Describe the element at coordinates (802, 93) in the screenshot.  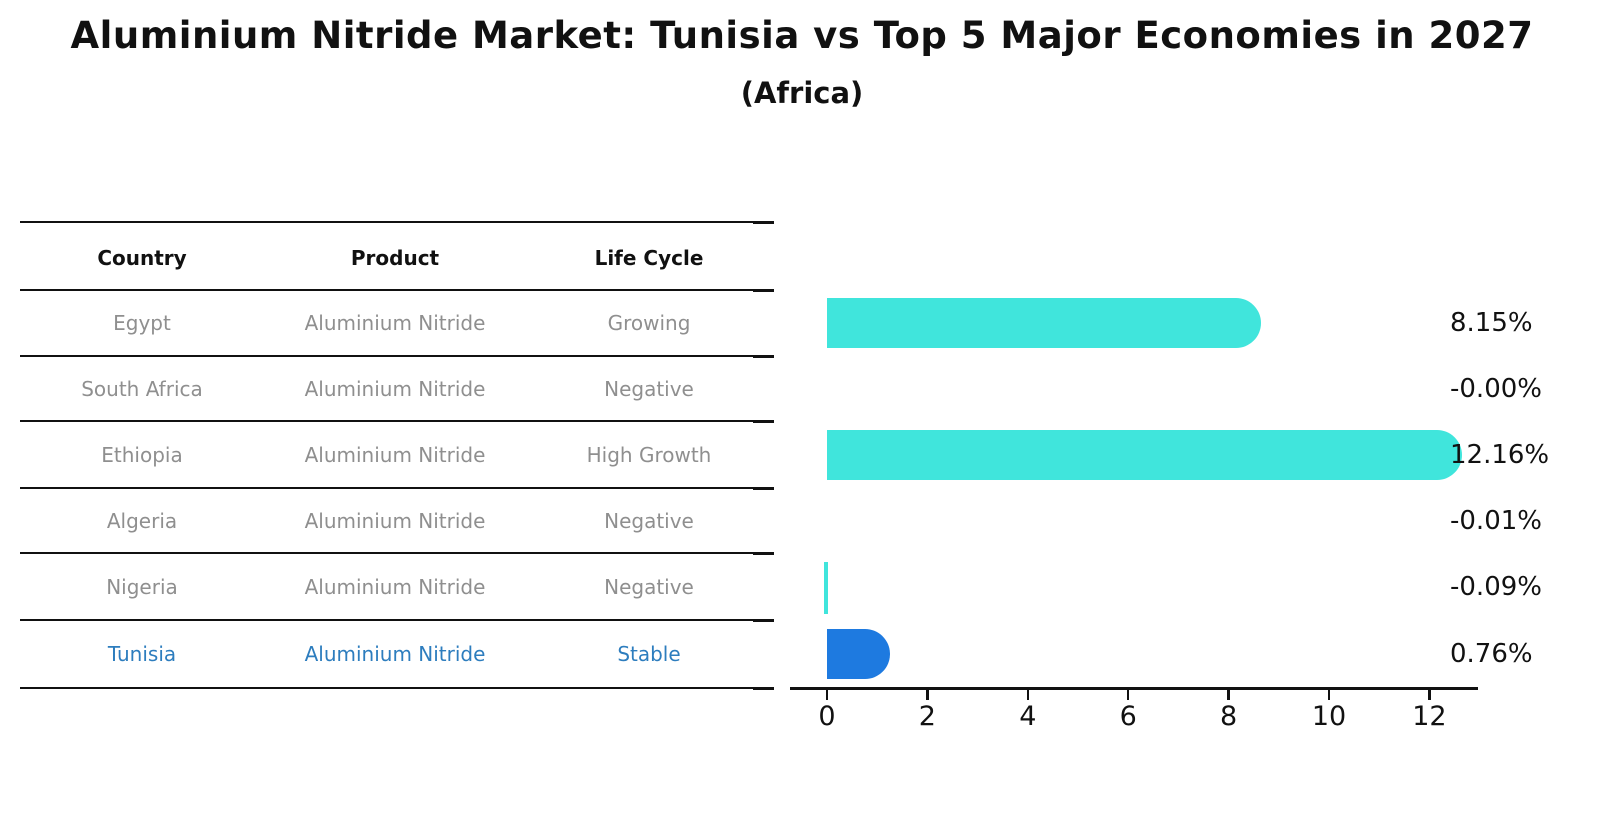
I see `chart-subtitle: (Africa)` at that location.